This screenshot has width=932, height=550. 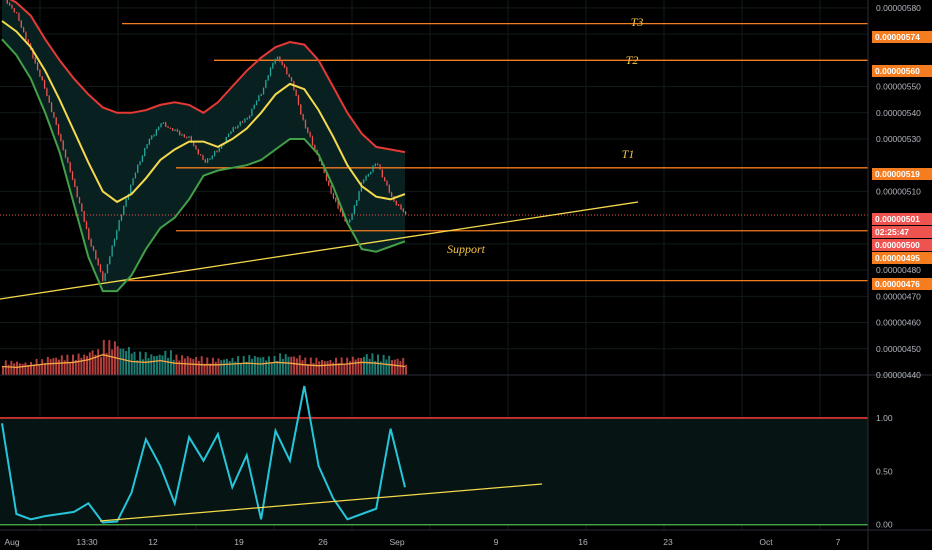 What do you see at coordinates (898, 87) in the screenshot?
I see `price-tick-label: 0.00000550` at bounding box center [898, 87].